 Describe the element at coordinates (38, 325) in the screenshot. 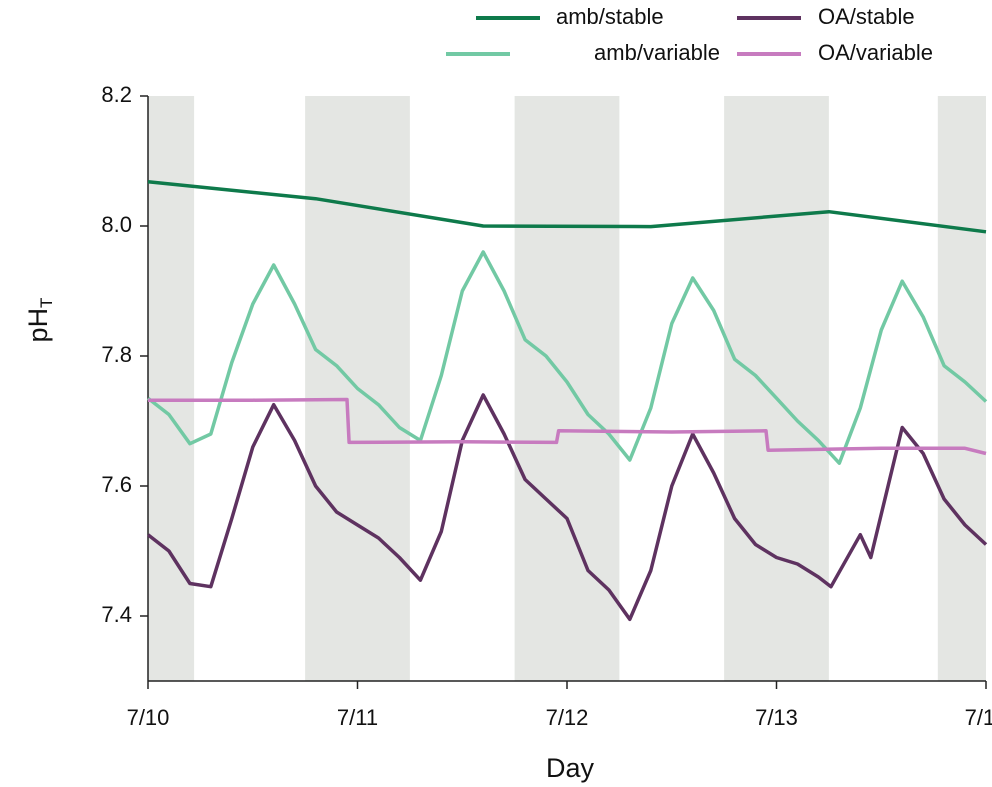

I see `y-label-main: pH` at that location.